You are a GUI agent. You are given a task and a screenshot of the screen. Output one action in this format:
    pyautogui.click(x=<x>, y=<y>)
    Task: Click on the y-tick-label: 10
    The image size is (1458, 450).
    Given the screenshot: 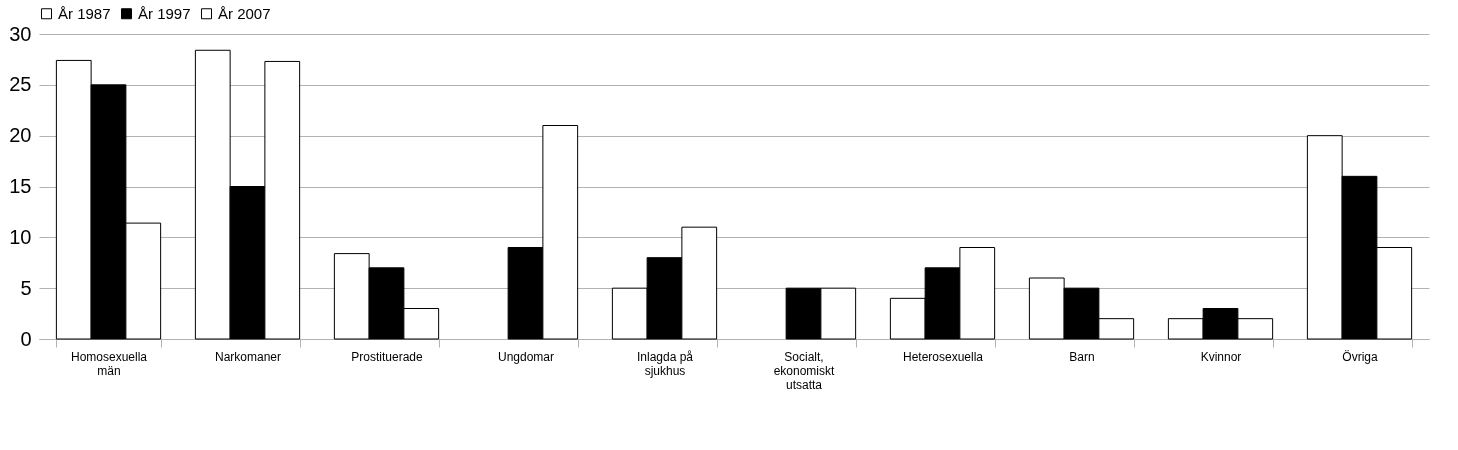 What is the action you would take?
    pyautogui.click(x=20, y=236)
    